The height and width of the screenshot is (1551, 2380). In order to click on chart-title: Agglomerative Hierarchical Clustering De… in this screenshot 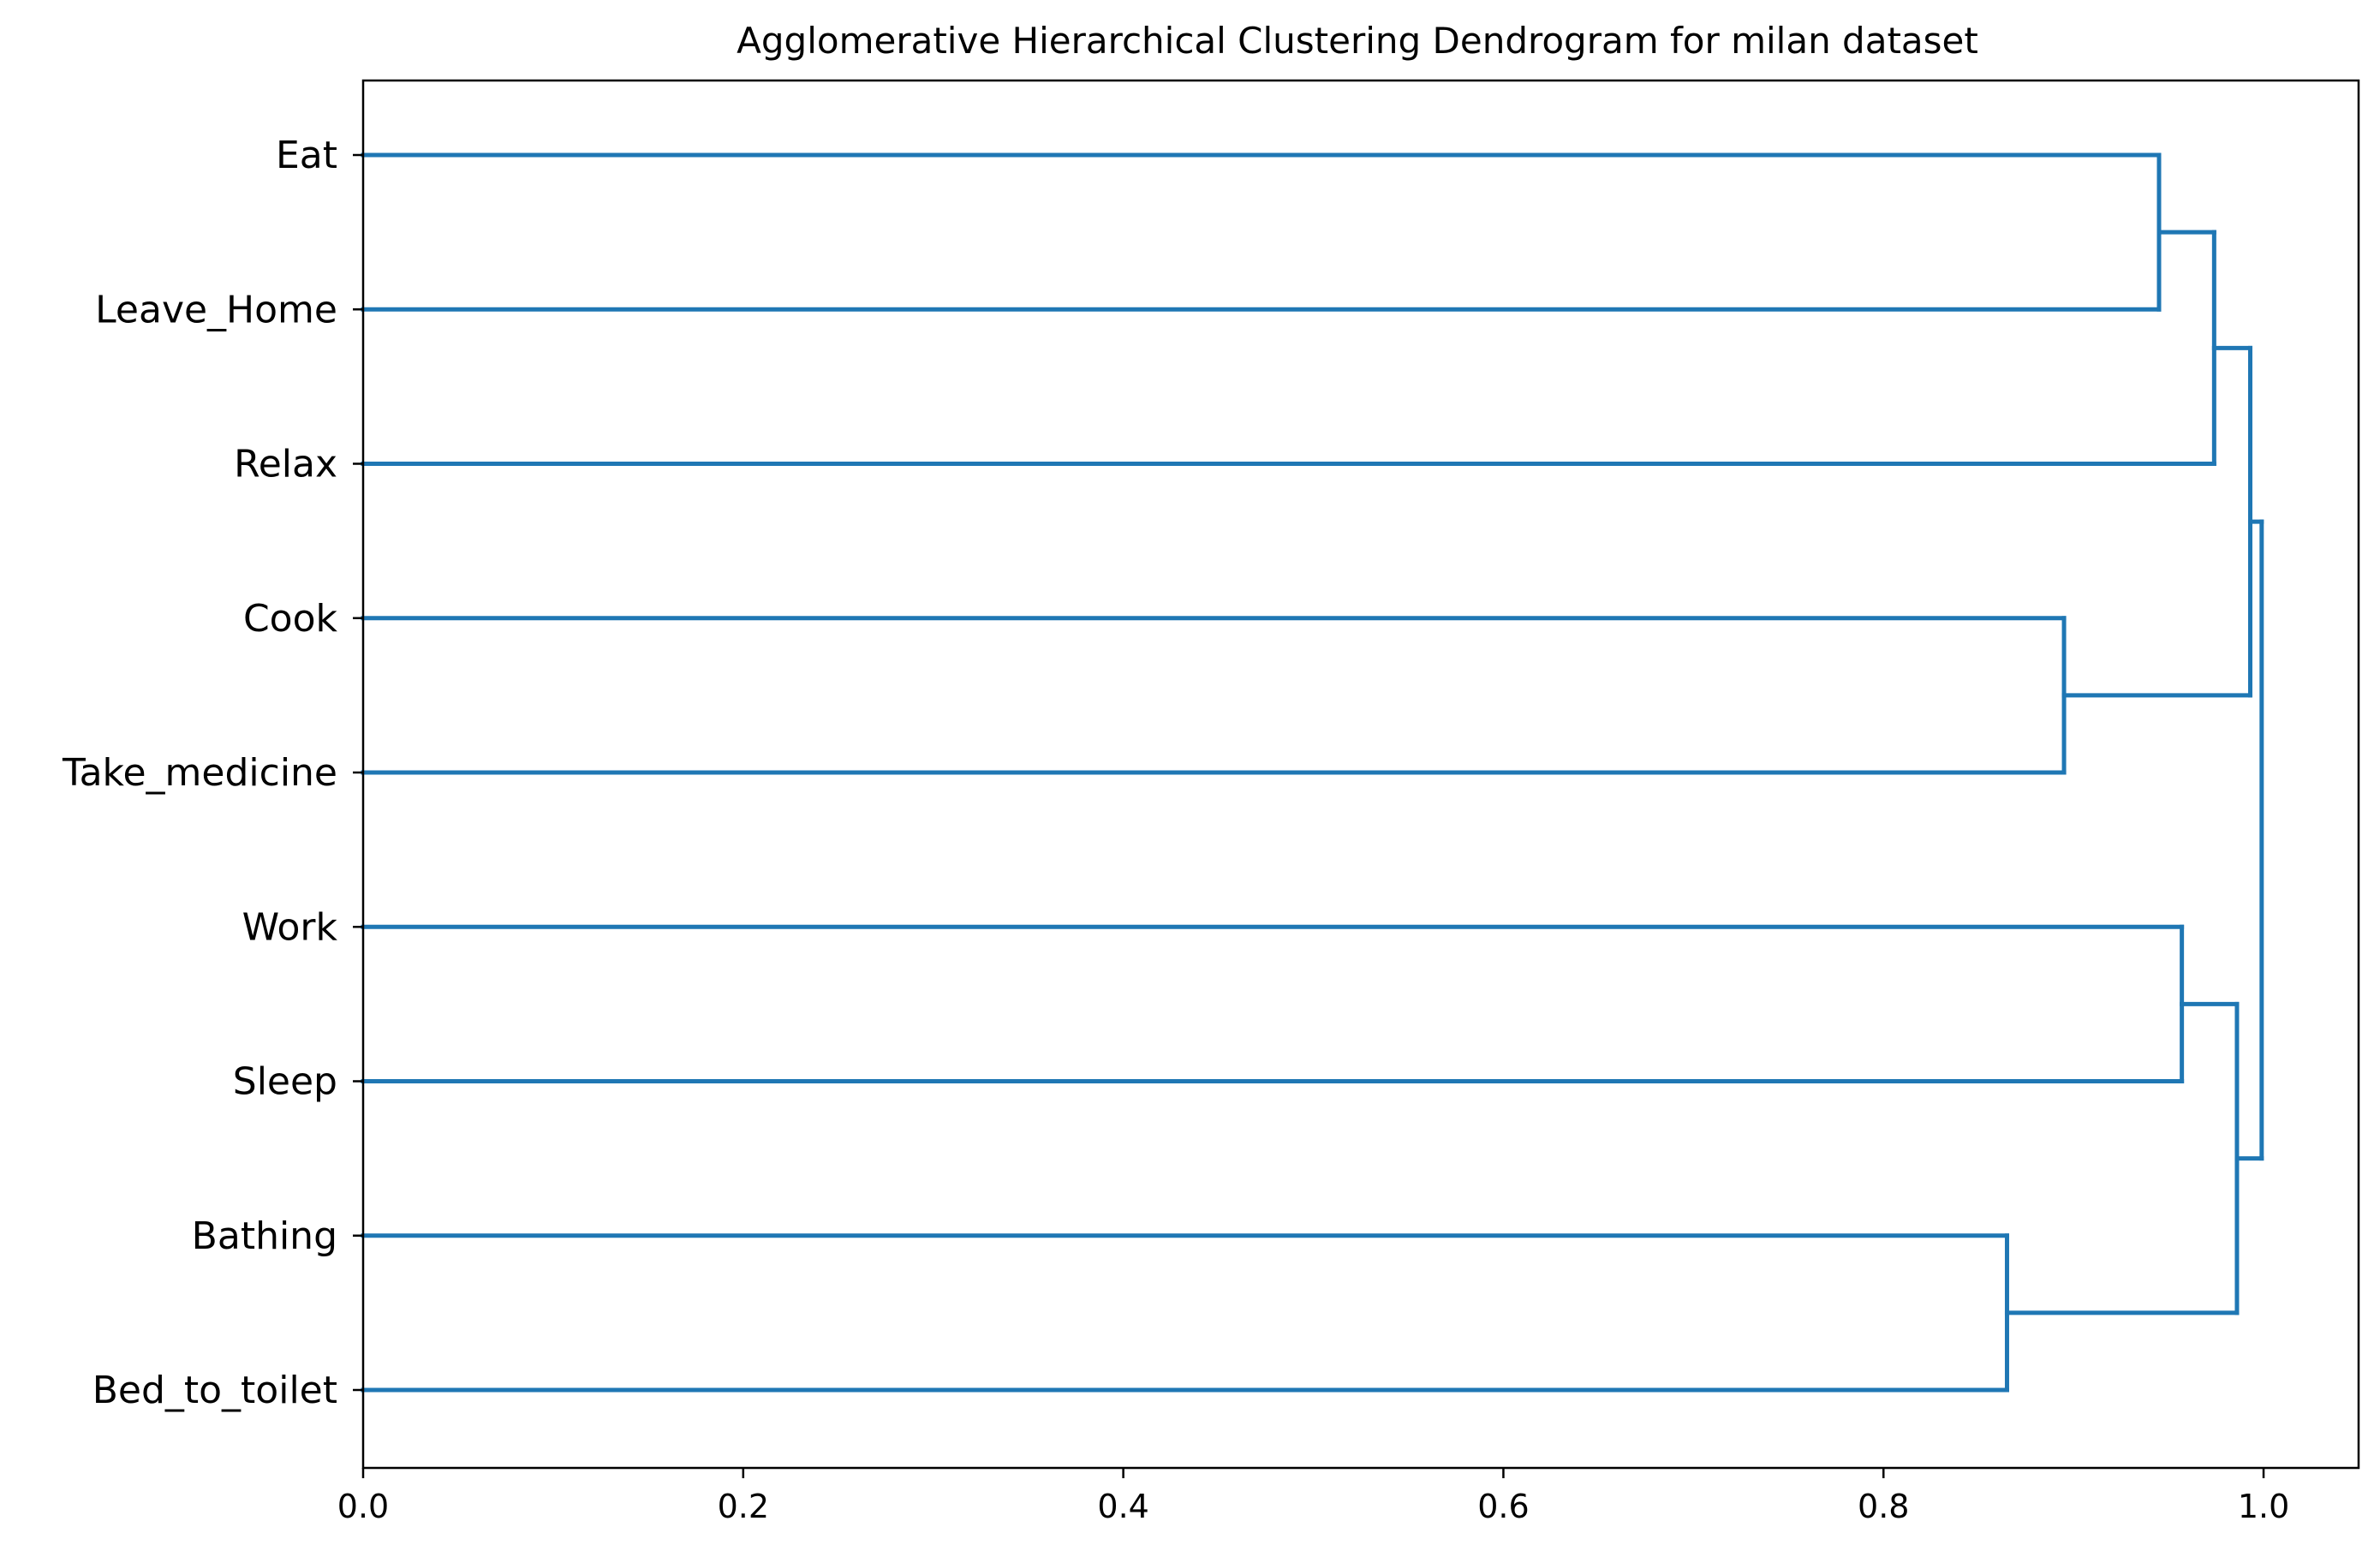, I will do `click(1357, 41)`.